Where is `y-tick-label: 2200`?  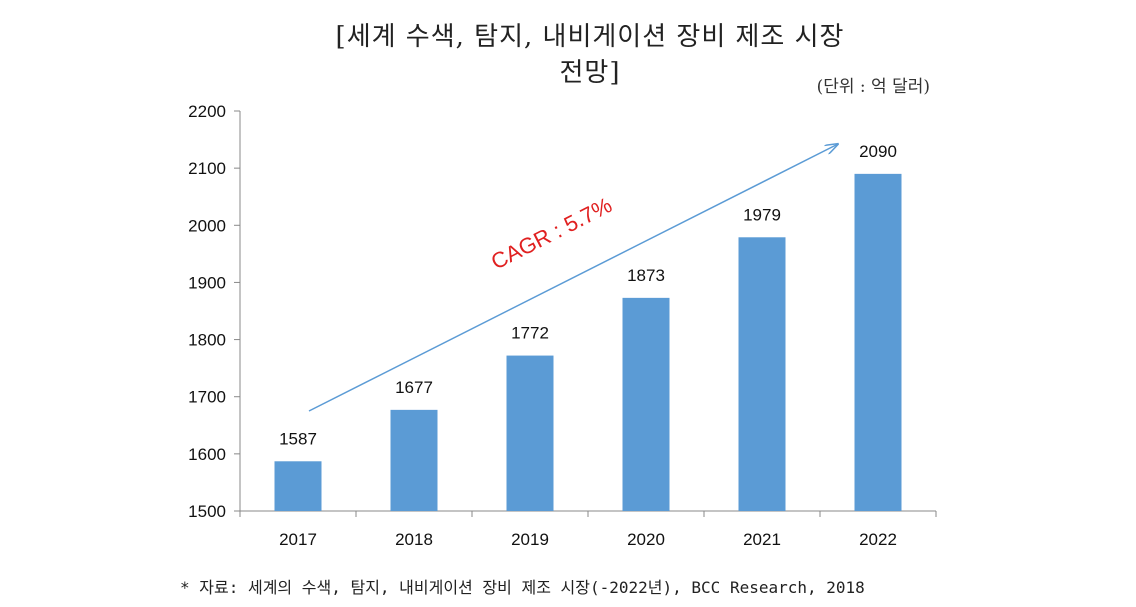 y-tick-label: 2200 is located at coordinates (207, 111).